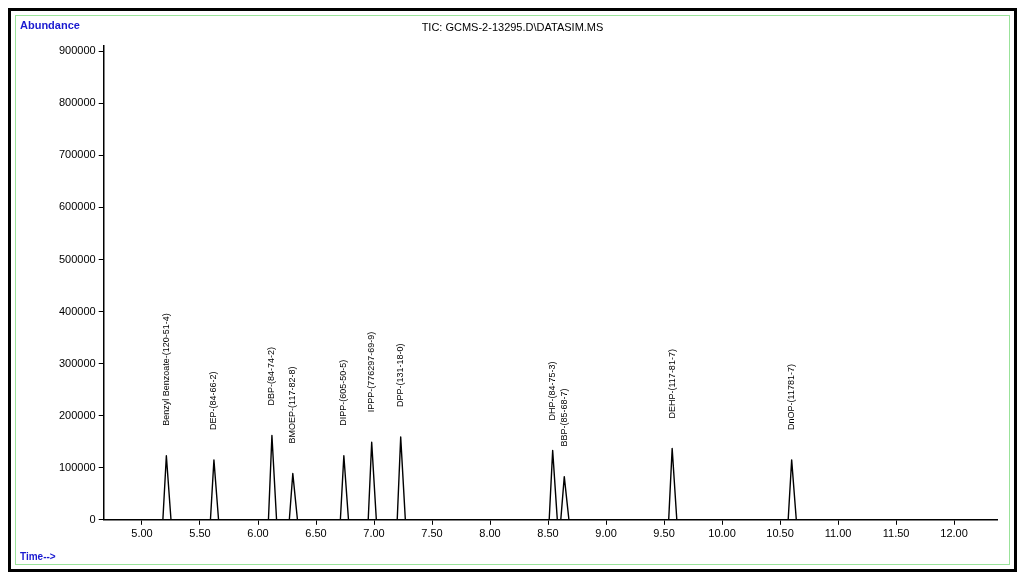 Image resolution: width=1019 pixels, height=578 pixels. What do you see at coordinates (77, 466) in the screenshot?
I see `y-tick-label: 100000` at bounding box center [77, 466].